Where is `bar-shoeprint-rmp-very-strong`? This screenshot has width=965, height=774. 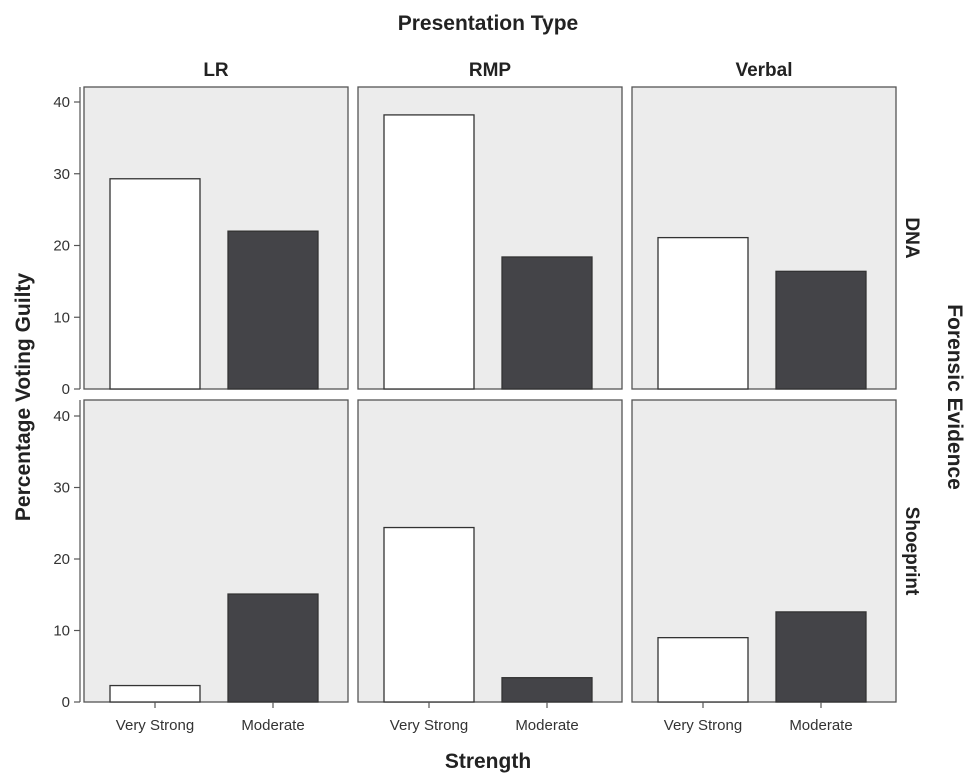 bar-shoeprint-rmp-very-strong is located at coordinates (429, 614).